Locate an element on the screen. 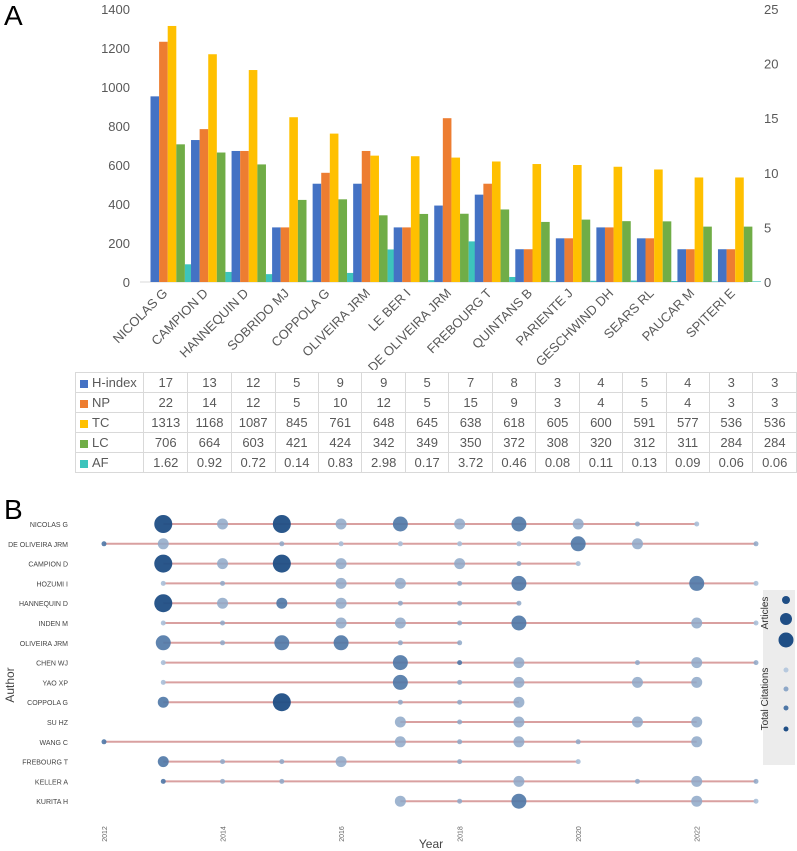 Image resolution: width=797 pixels, height=851 pixels. author-label: DE OLIVEIRA JRM is located at coordinates (38, 545).